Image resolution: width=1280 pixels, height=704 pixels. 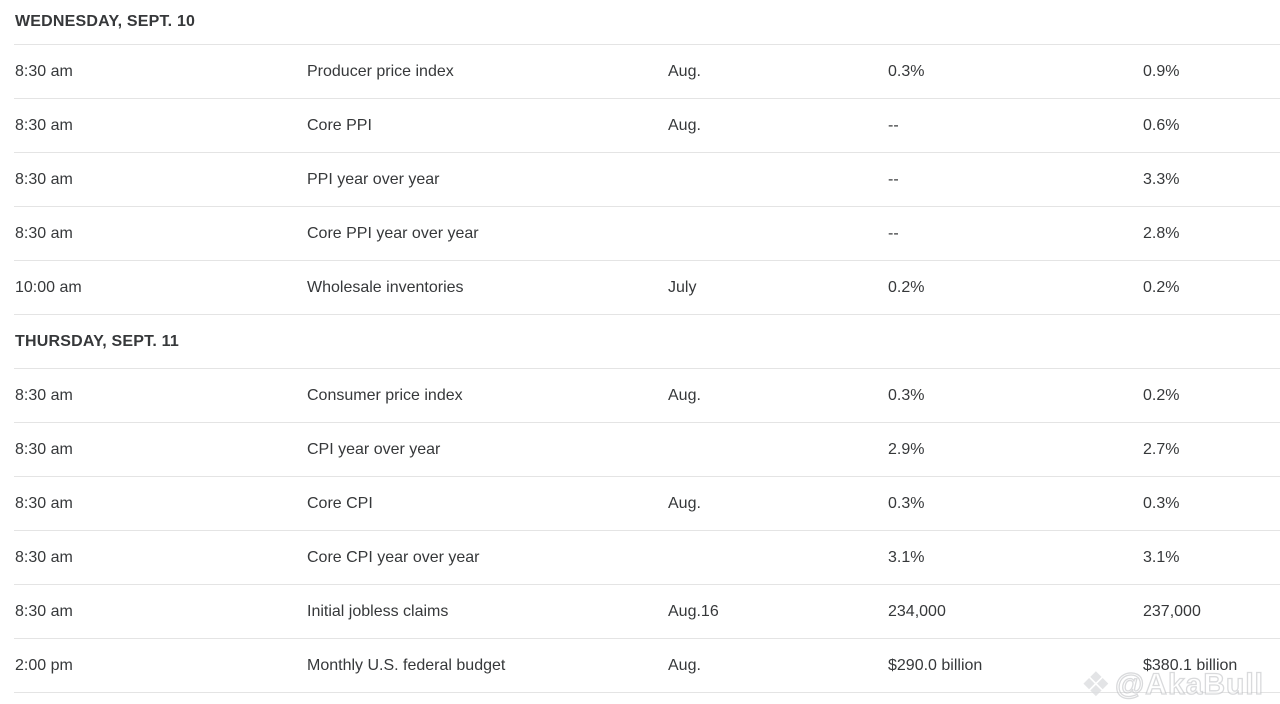 I want to click on previous-cell: 0.6%, so click(x=1161, y=125).